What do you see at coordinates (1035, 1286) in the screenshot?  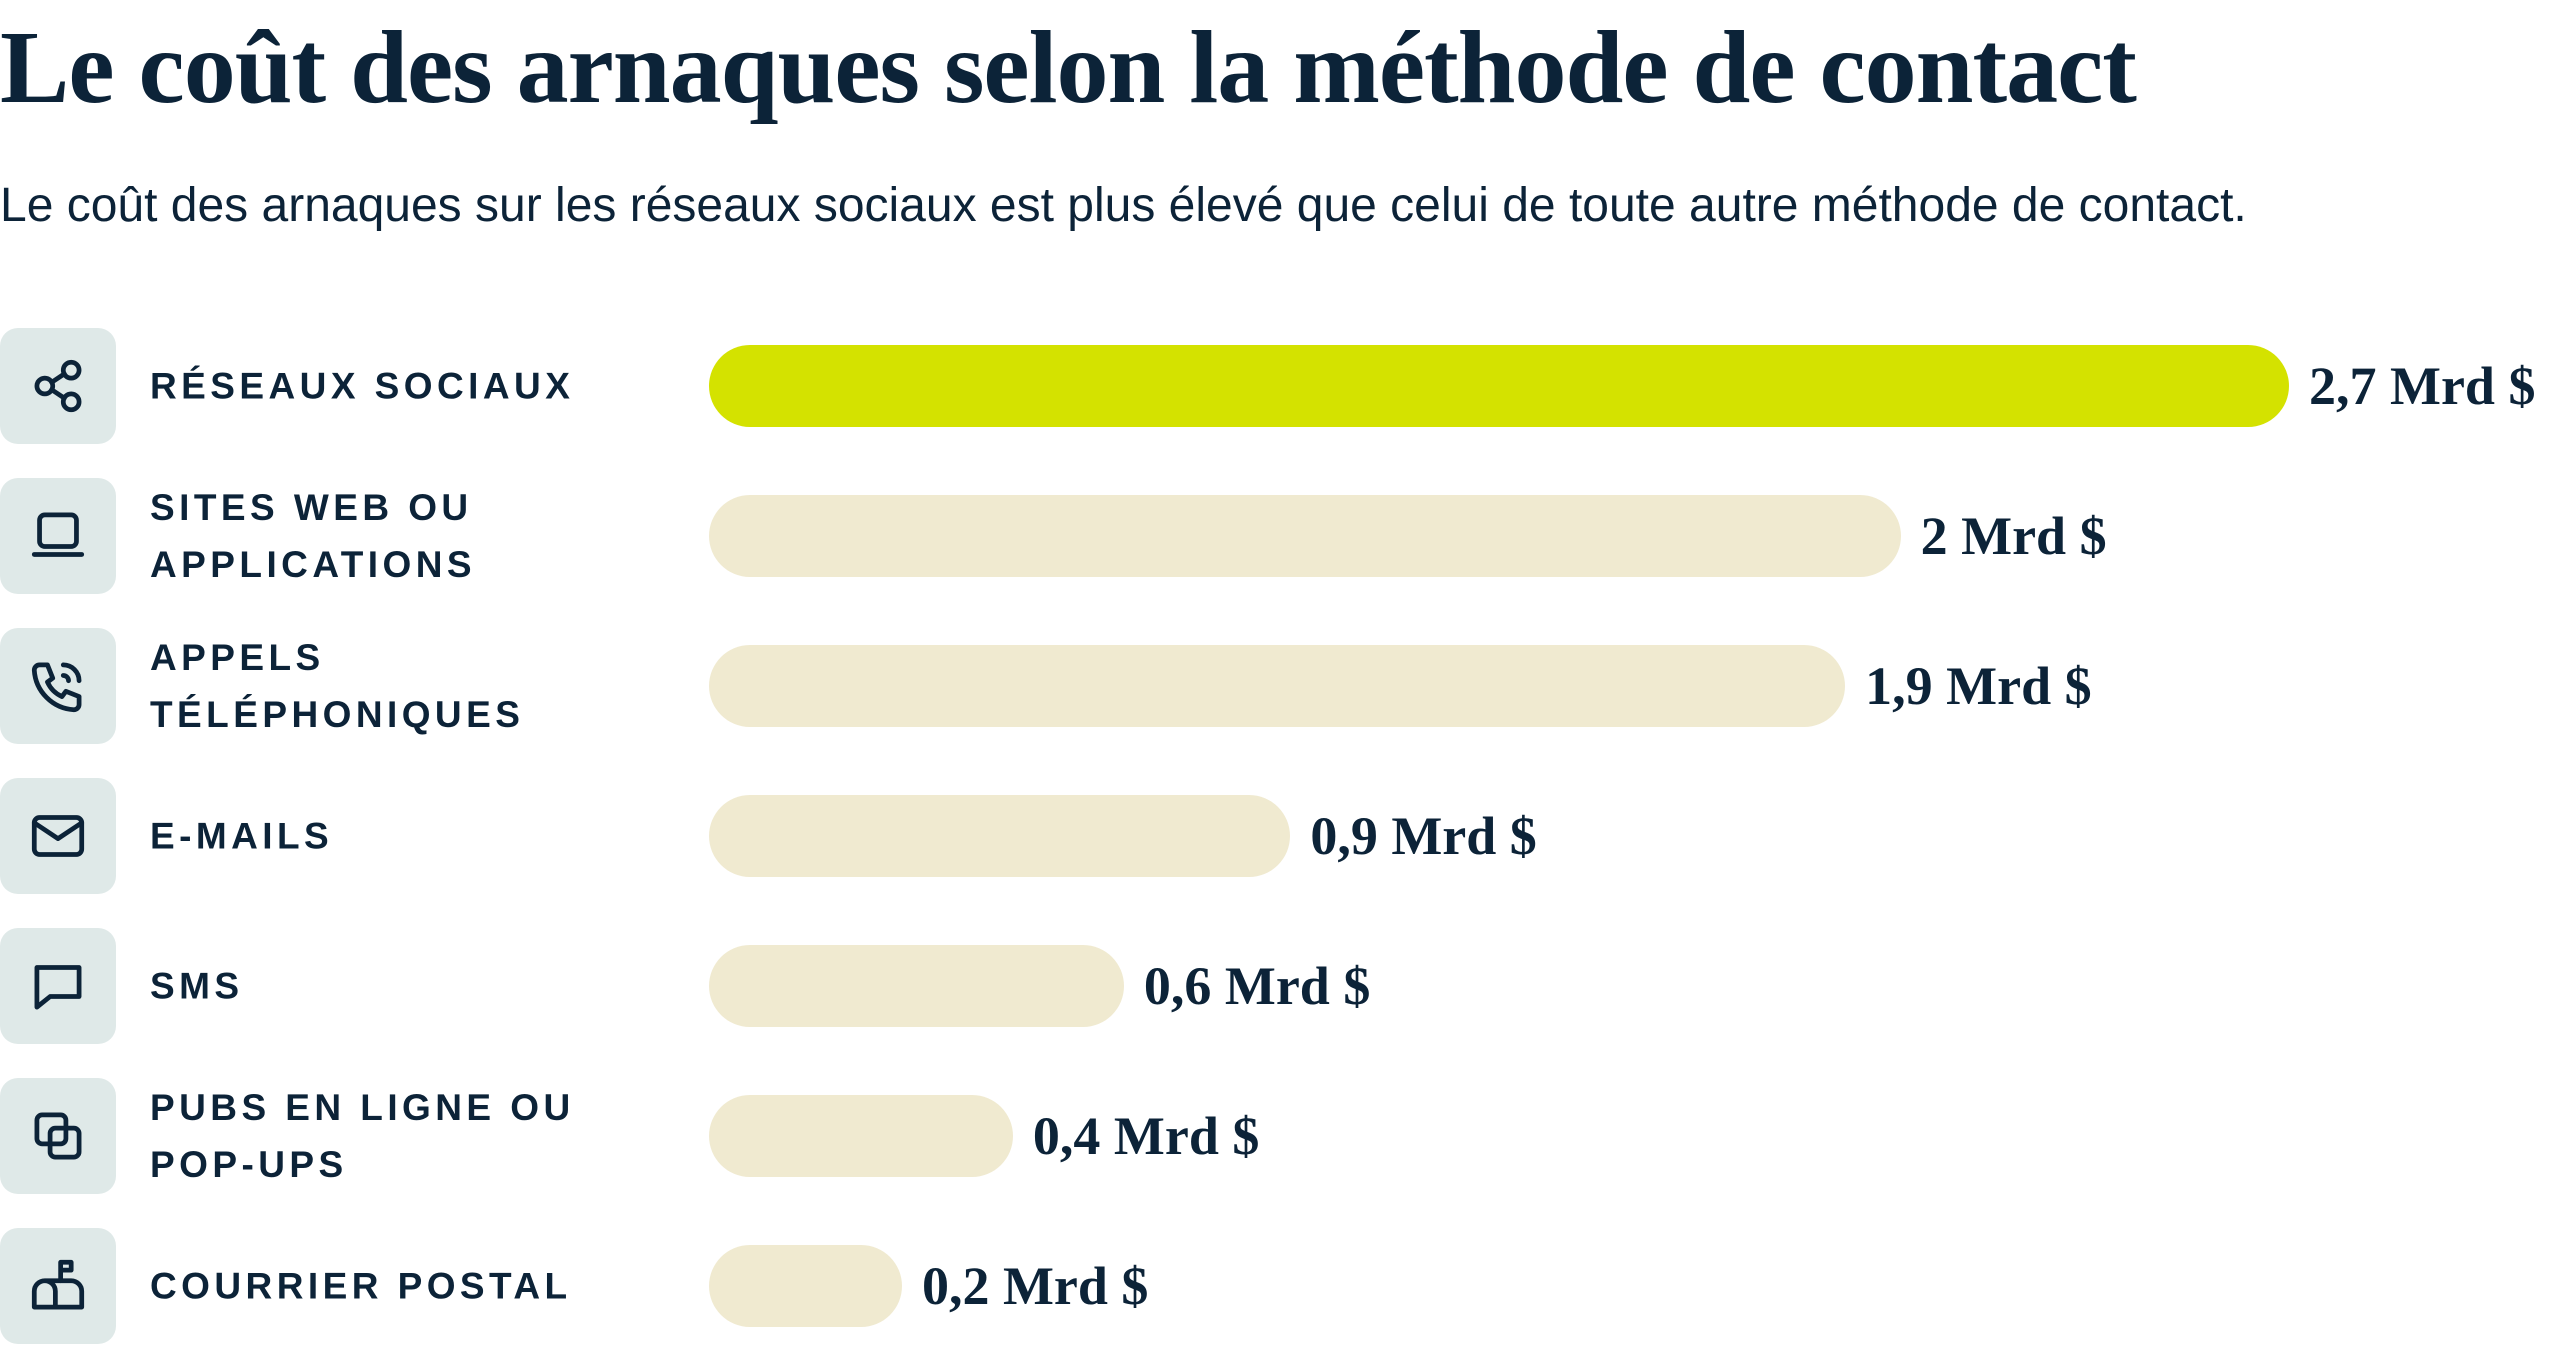 I see `value-label: 0,2 Mrd $` at bounding box center [1035, 1286].